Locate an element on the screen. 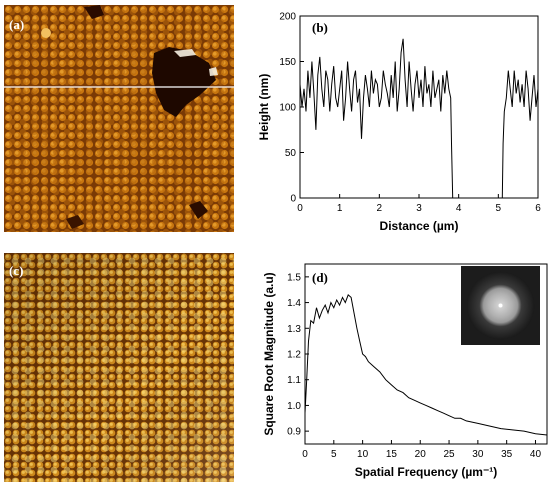 Image resolution: width=550 pixels, height=484 pixels. x-tick-label: 30 is located at coordinates (478, 454).